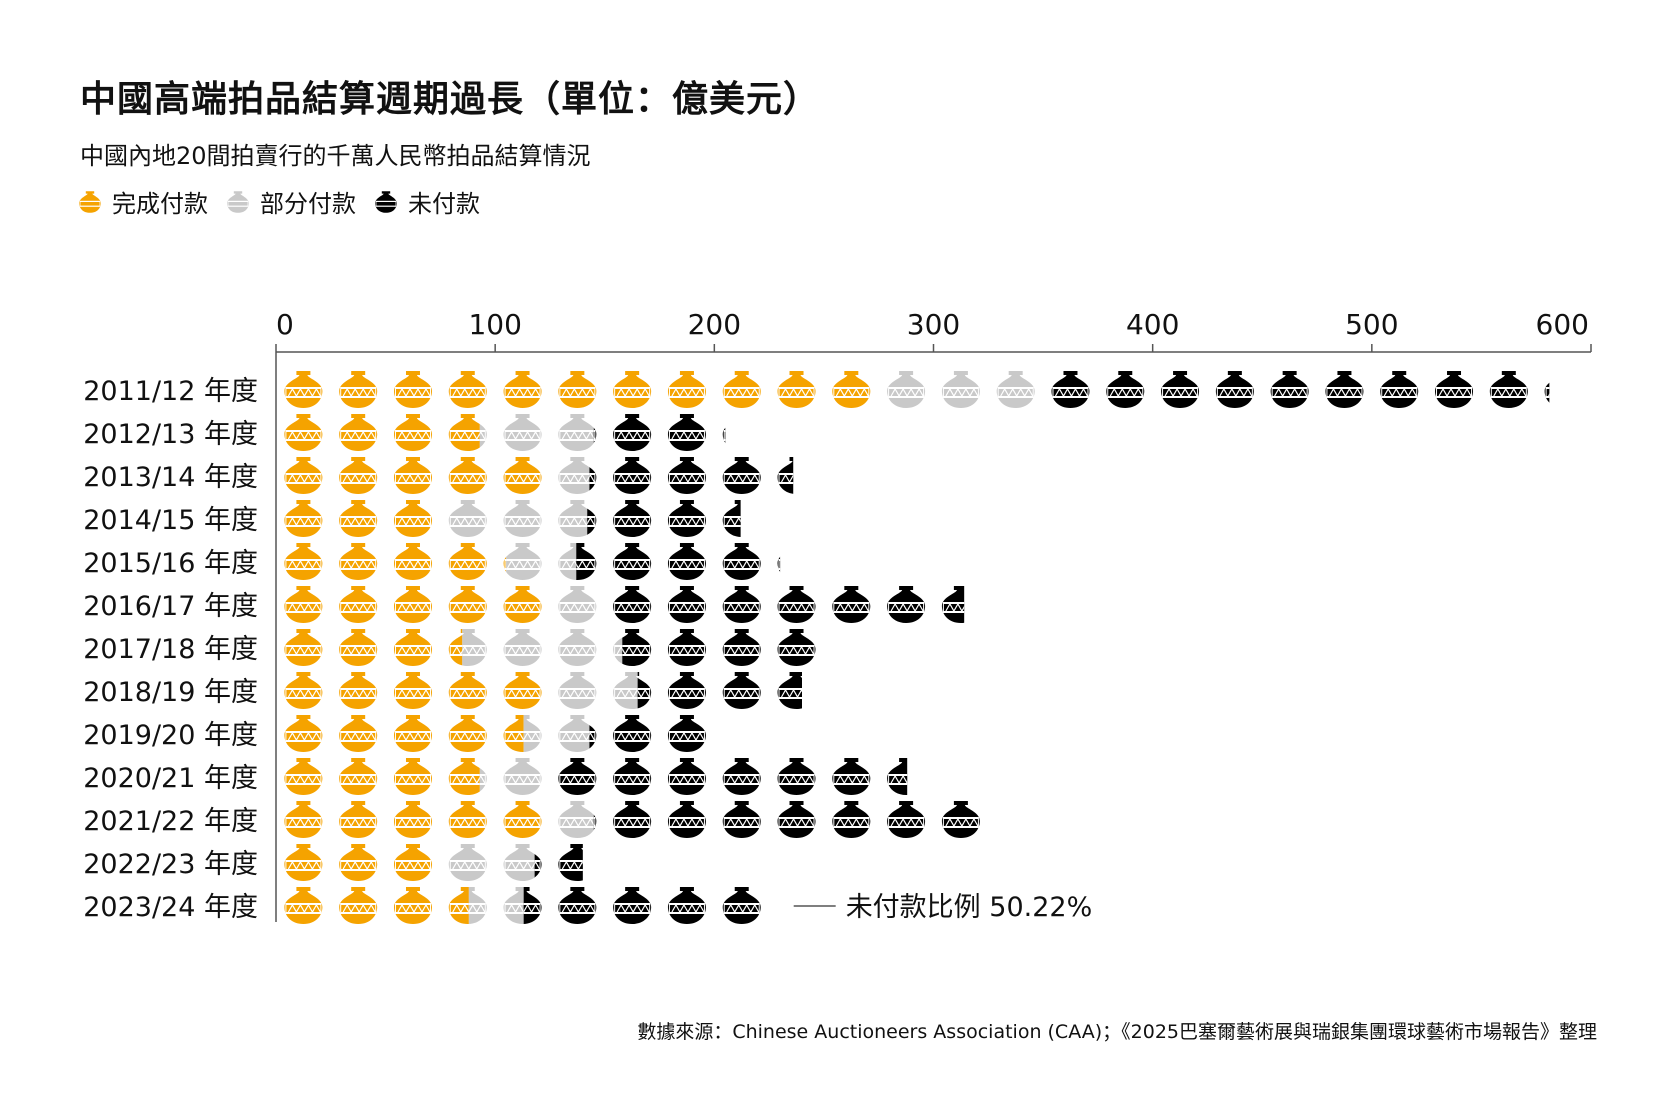 The image size is (1667, 1111). Describe the element at coordinates (170, 778) in the screenshot. I see `category-label: 2020/21 年度` at that location.